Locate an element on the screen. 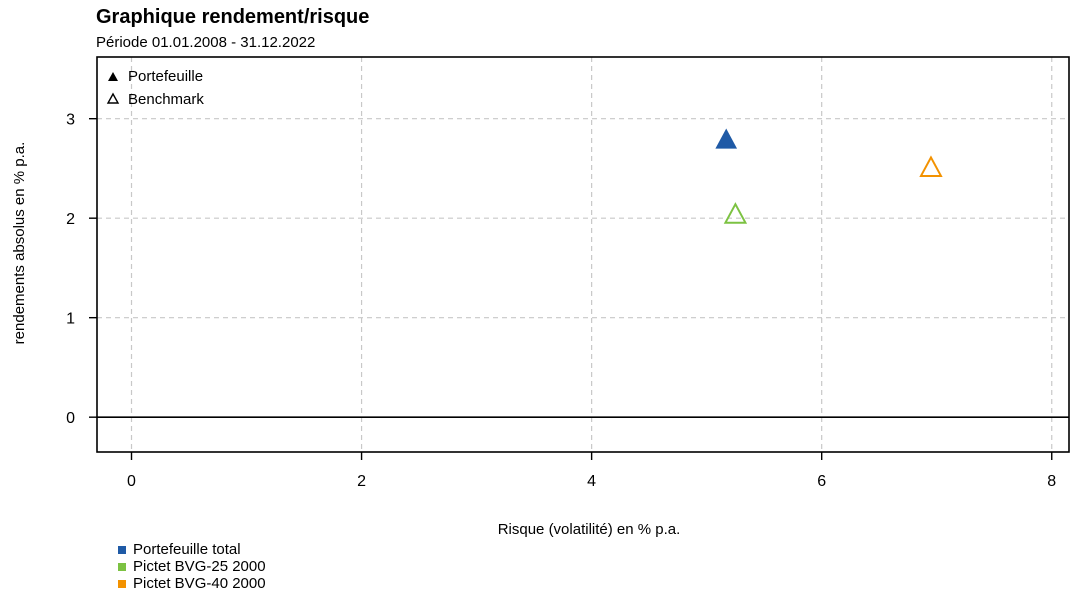 This screenshot has width=1071, height=602. x-tick-label: 6 is located at coordinates (821, 481).